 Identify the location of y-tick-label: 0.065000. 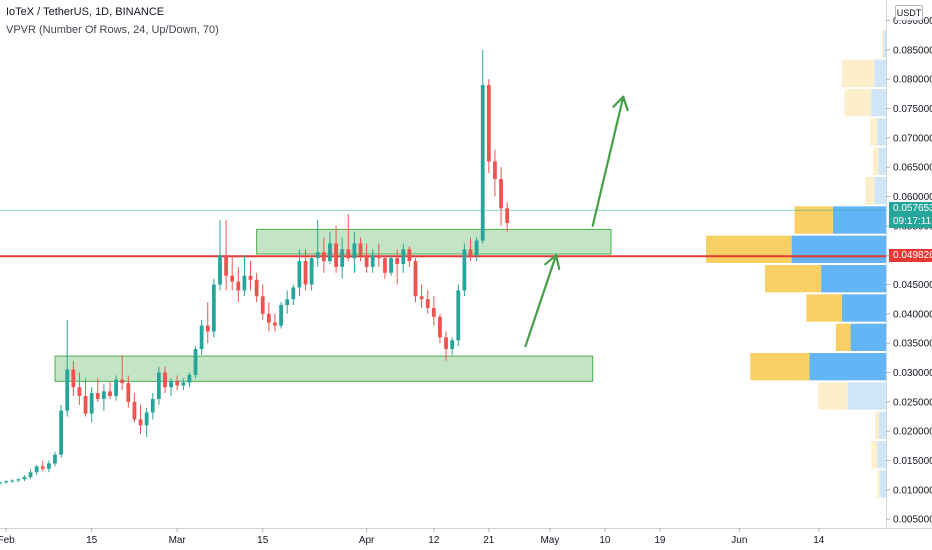
(912, 168).